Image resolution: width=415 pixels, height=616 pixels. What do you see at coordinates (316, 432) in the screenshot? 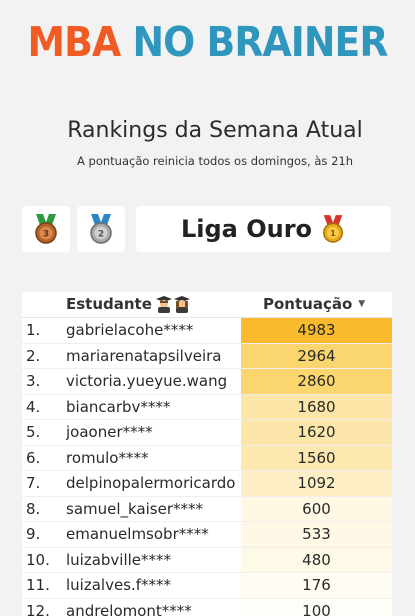
I see `score-value: 1620` at bounding box center [316, 432].